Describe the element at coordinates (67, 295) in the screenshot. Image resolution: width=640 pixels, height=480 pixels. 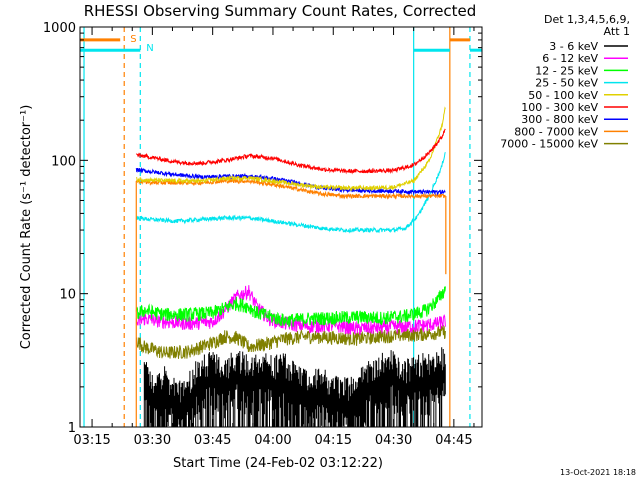
I see `y-tick-label: 10` at that location.